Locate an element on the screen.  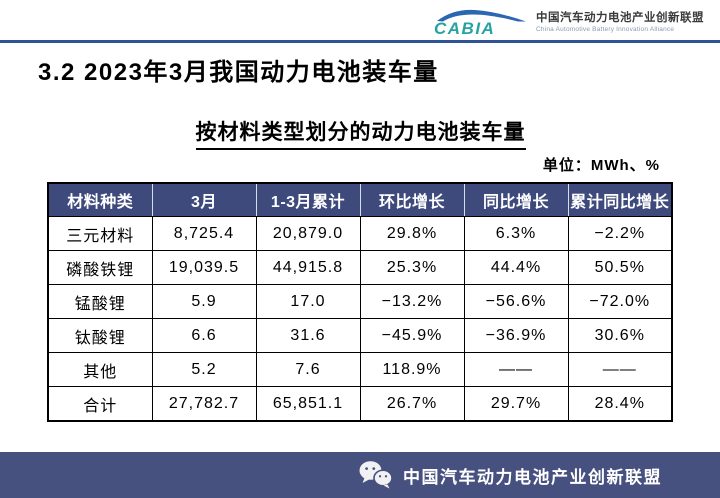
cell-cum-yoy: −2.2% is located at coordinates (620, 233).